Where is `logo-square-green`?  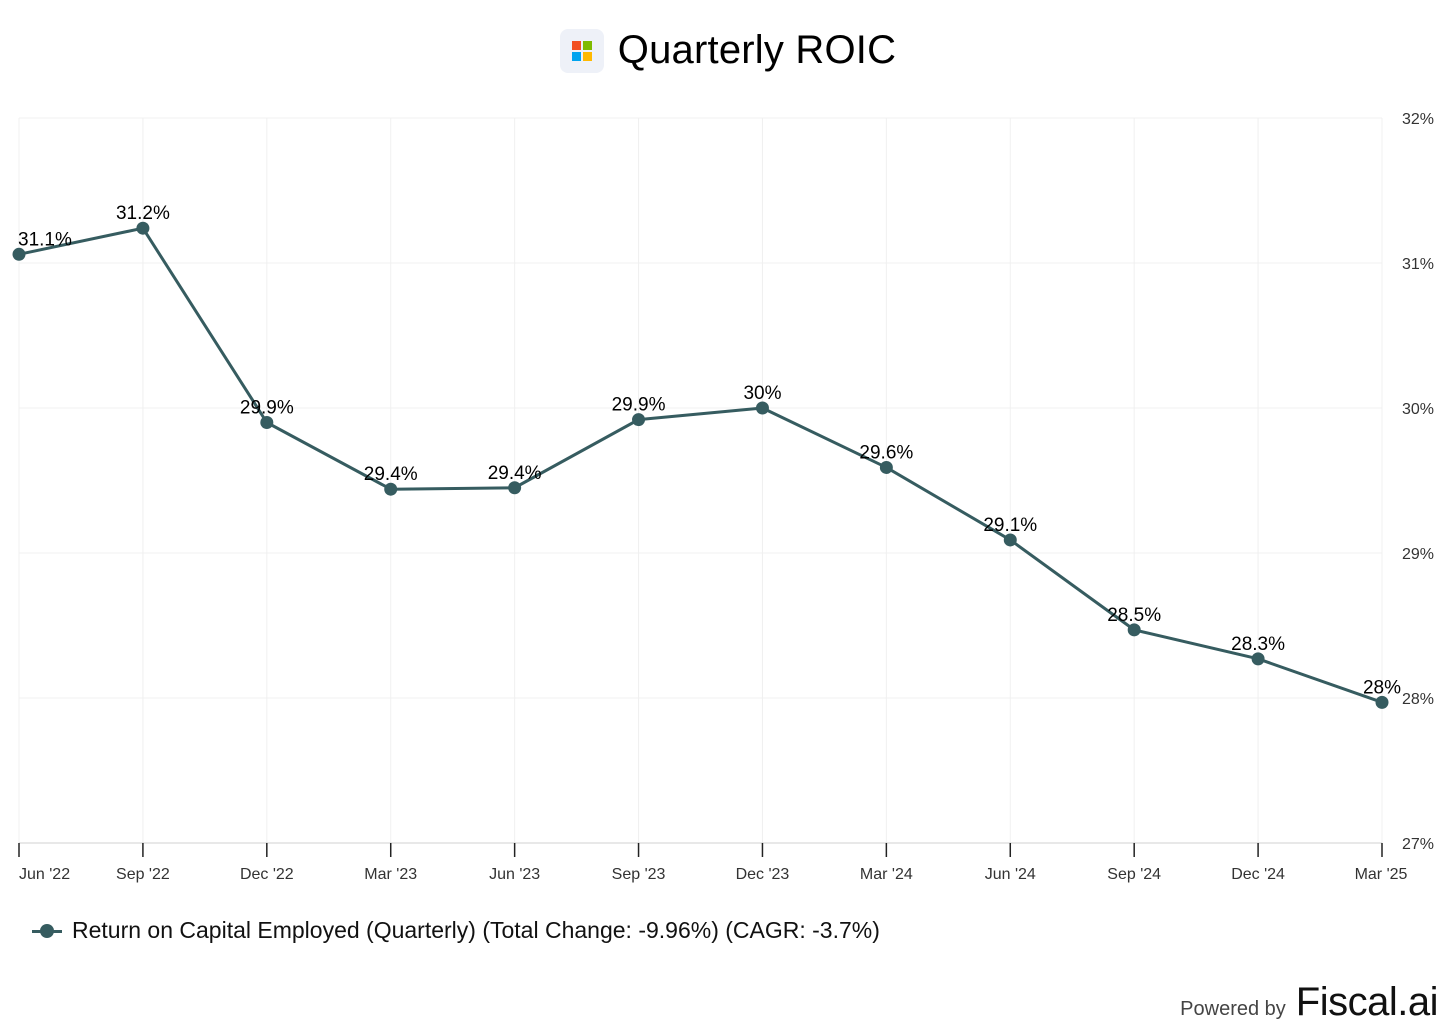 logo-square-green is located at coordinates (587, 45).